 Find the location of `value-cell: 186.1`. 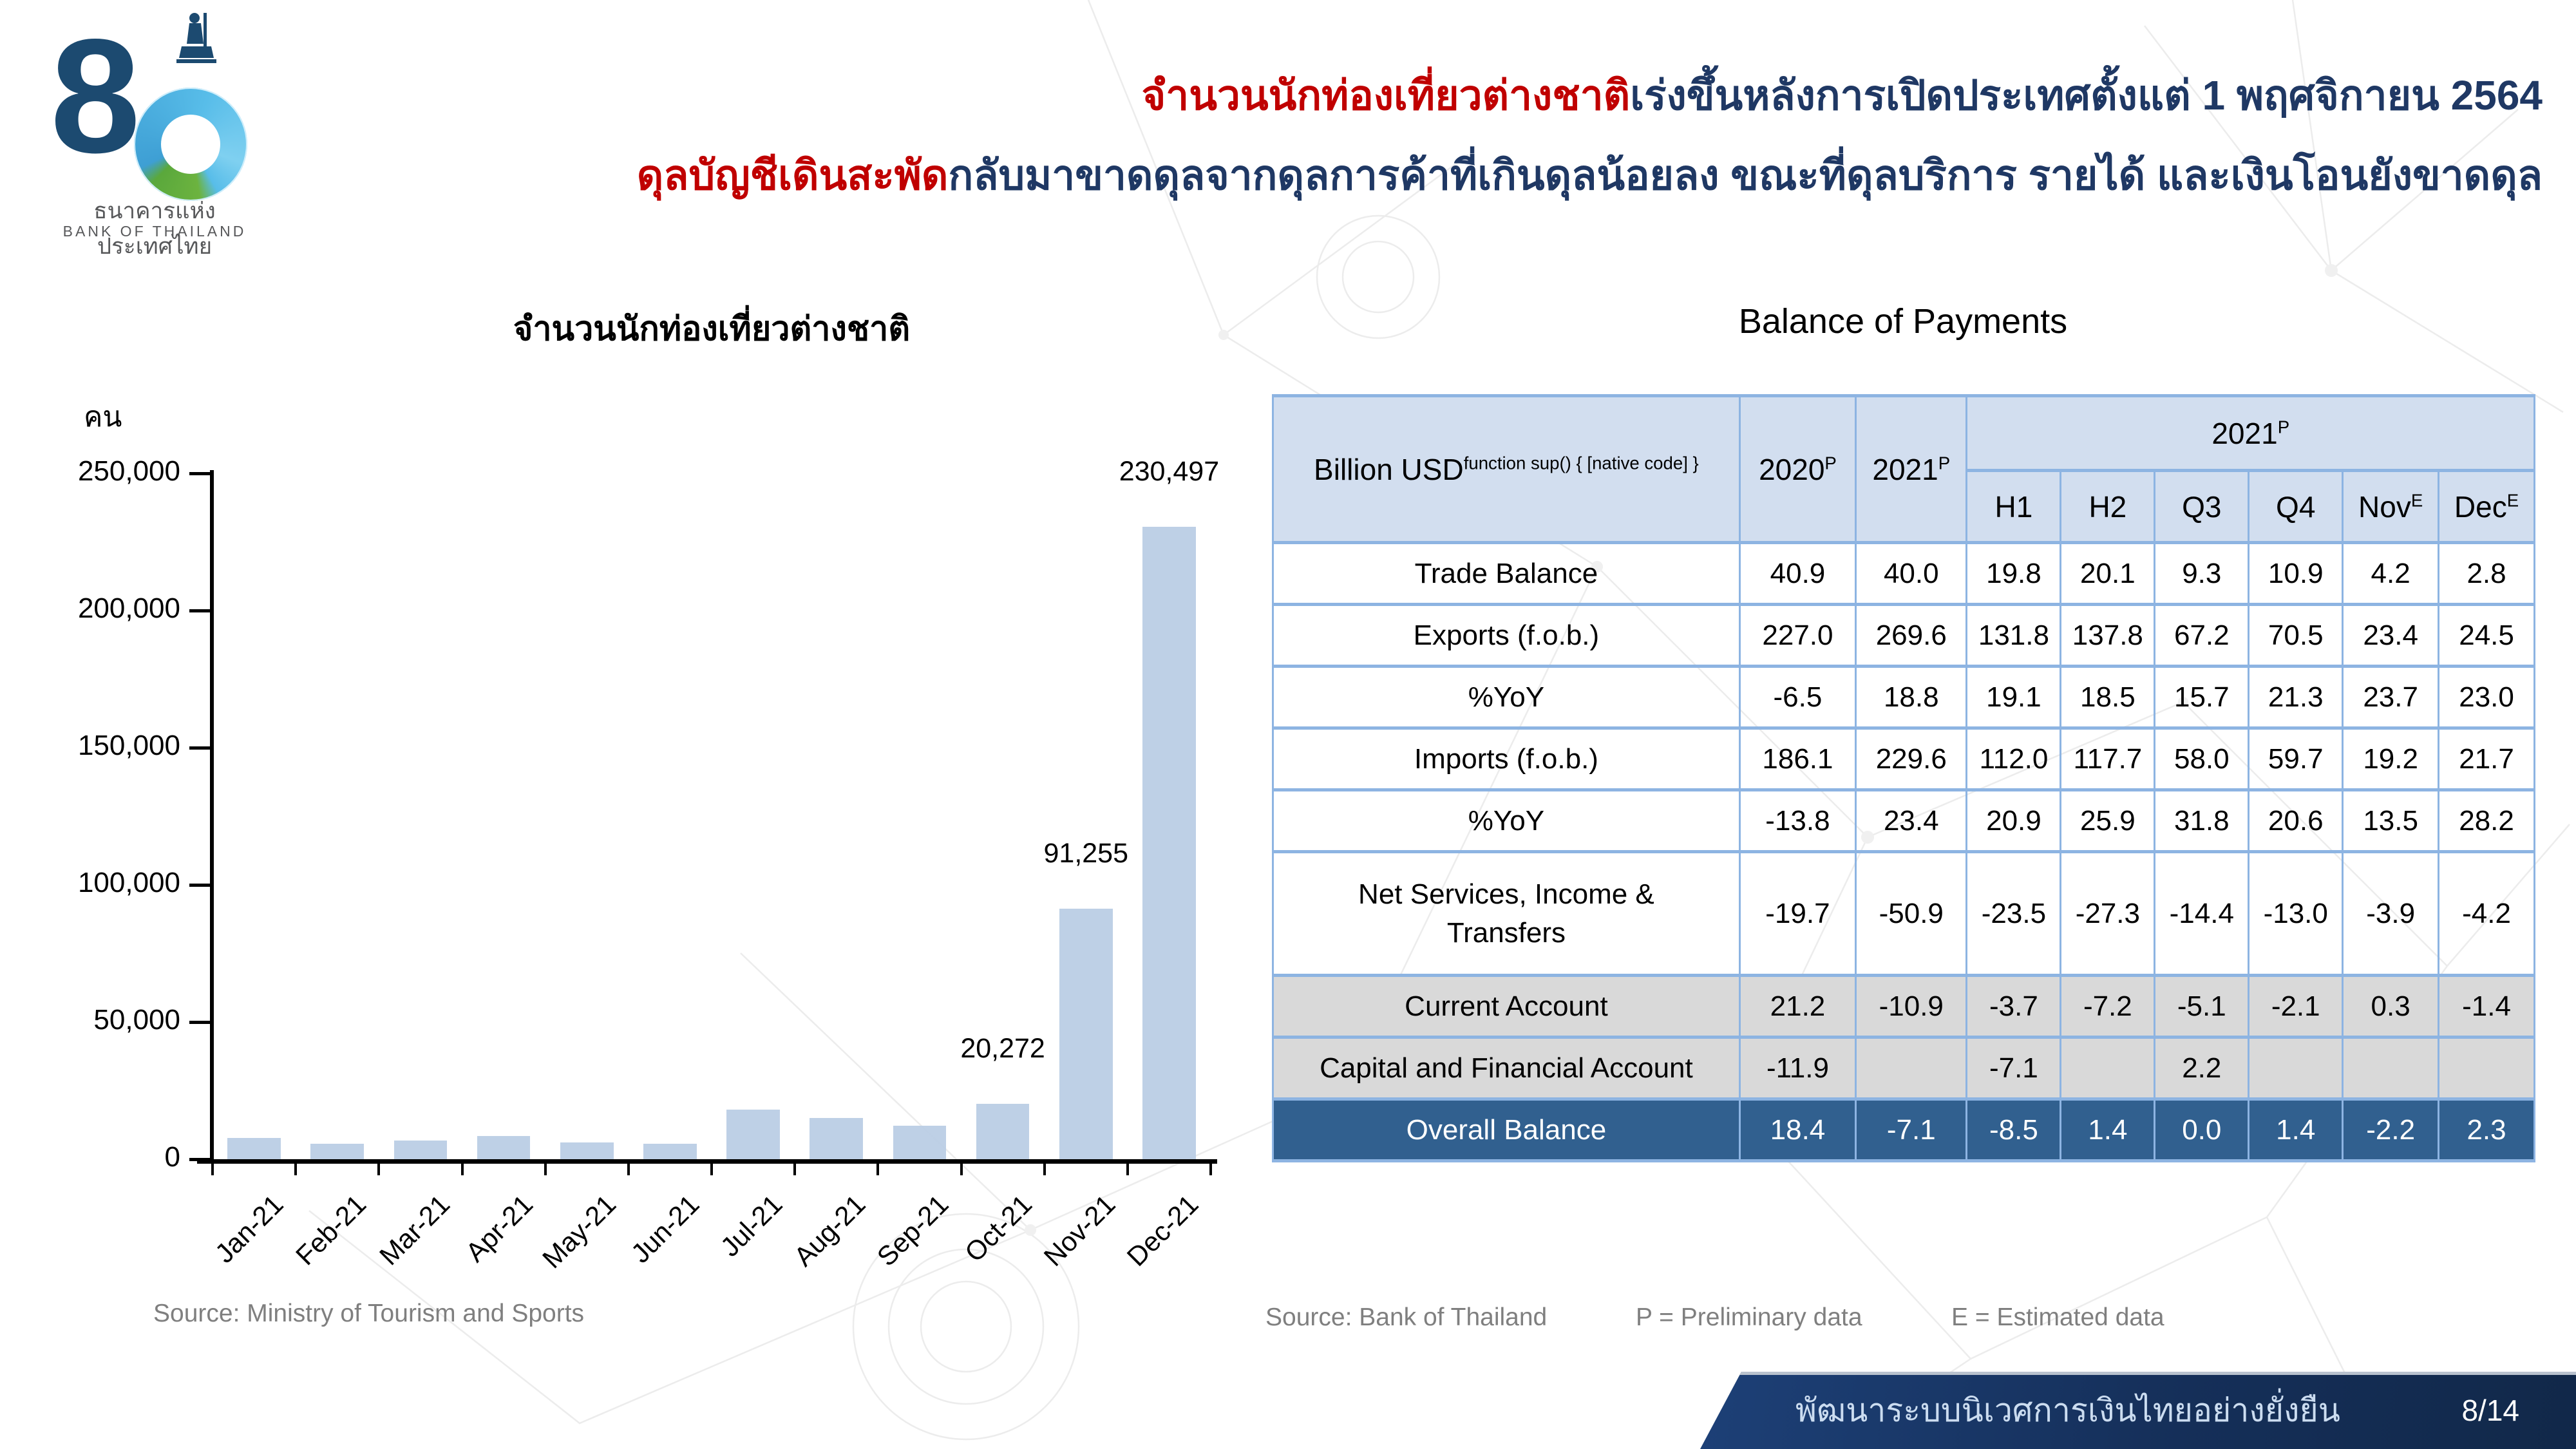

value-cell: 186.1 is located at coordinates (1797, 758).